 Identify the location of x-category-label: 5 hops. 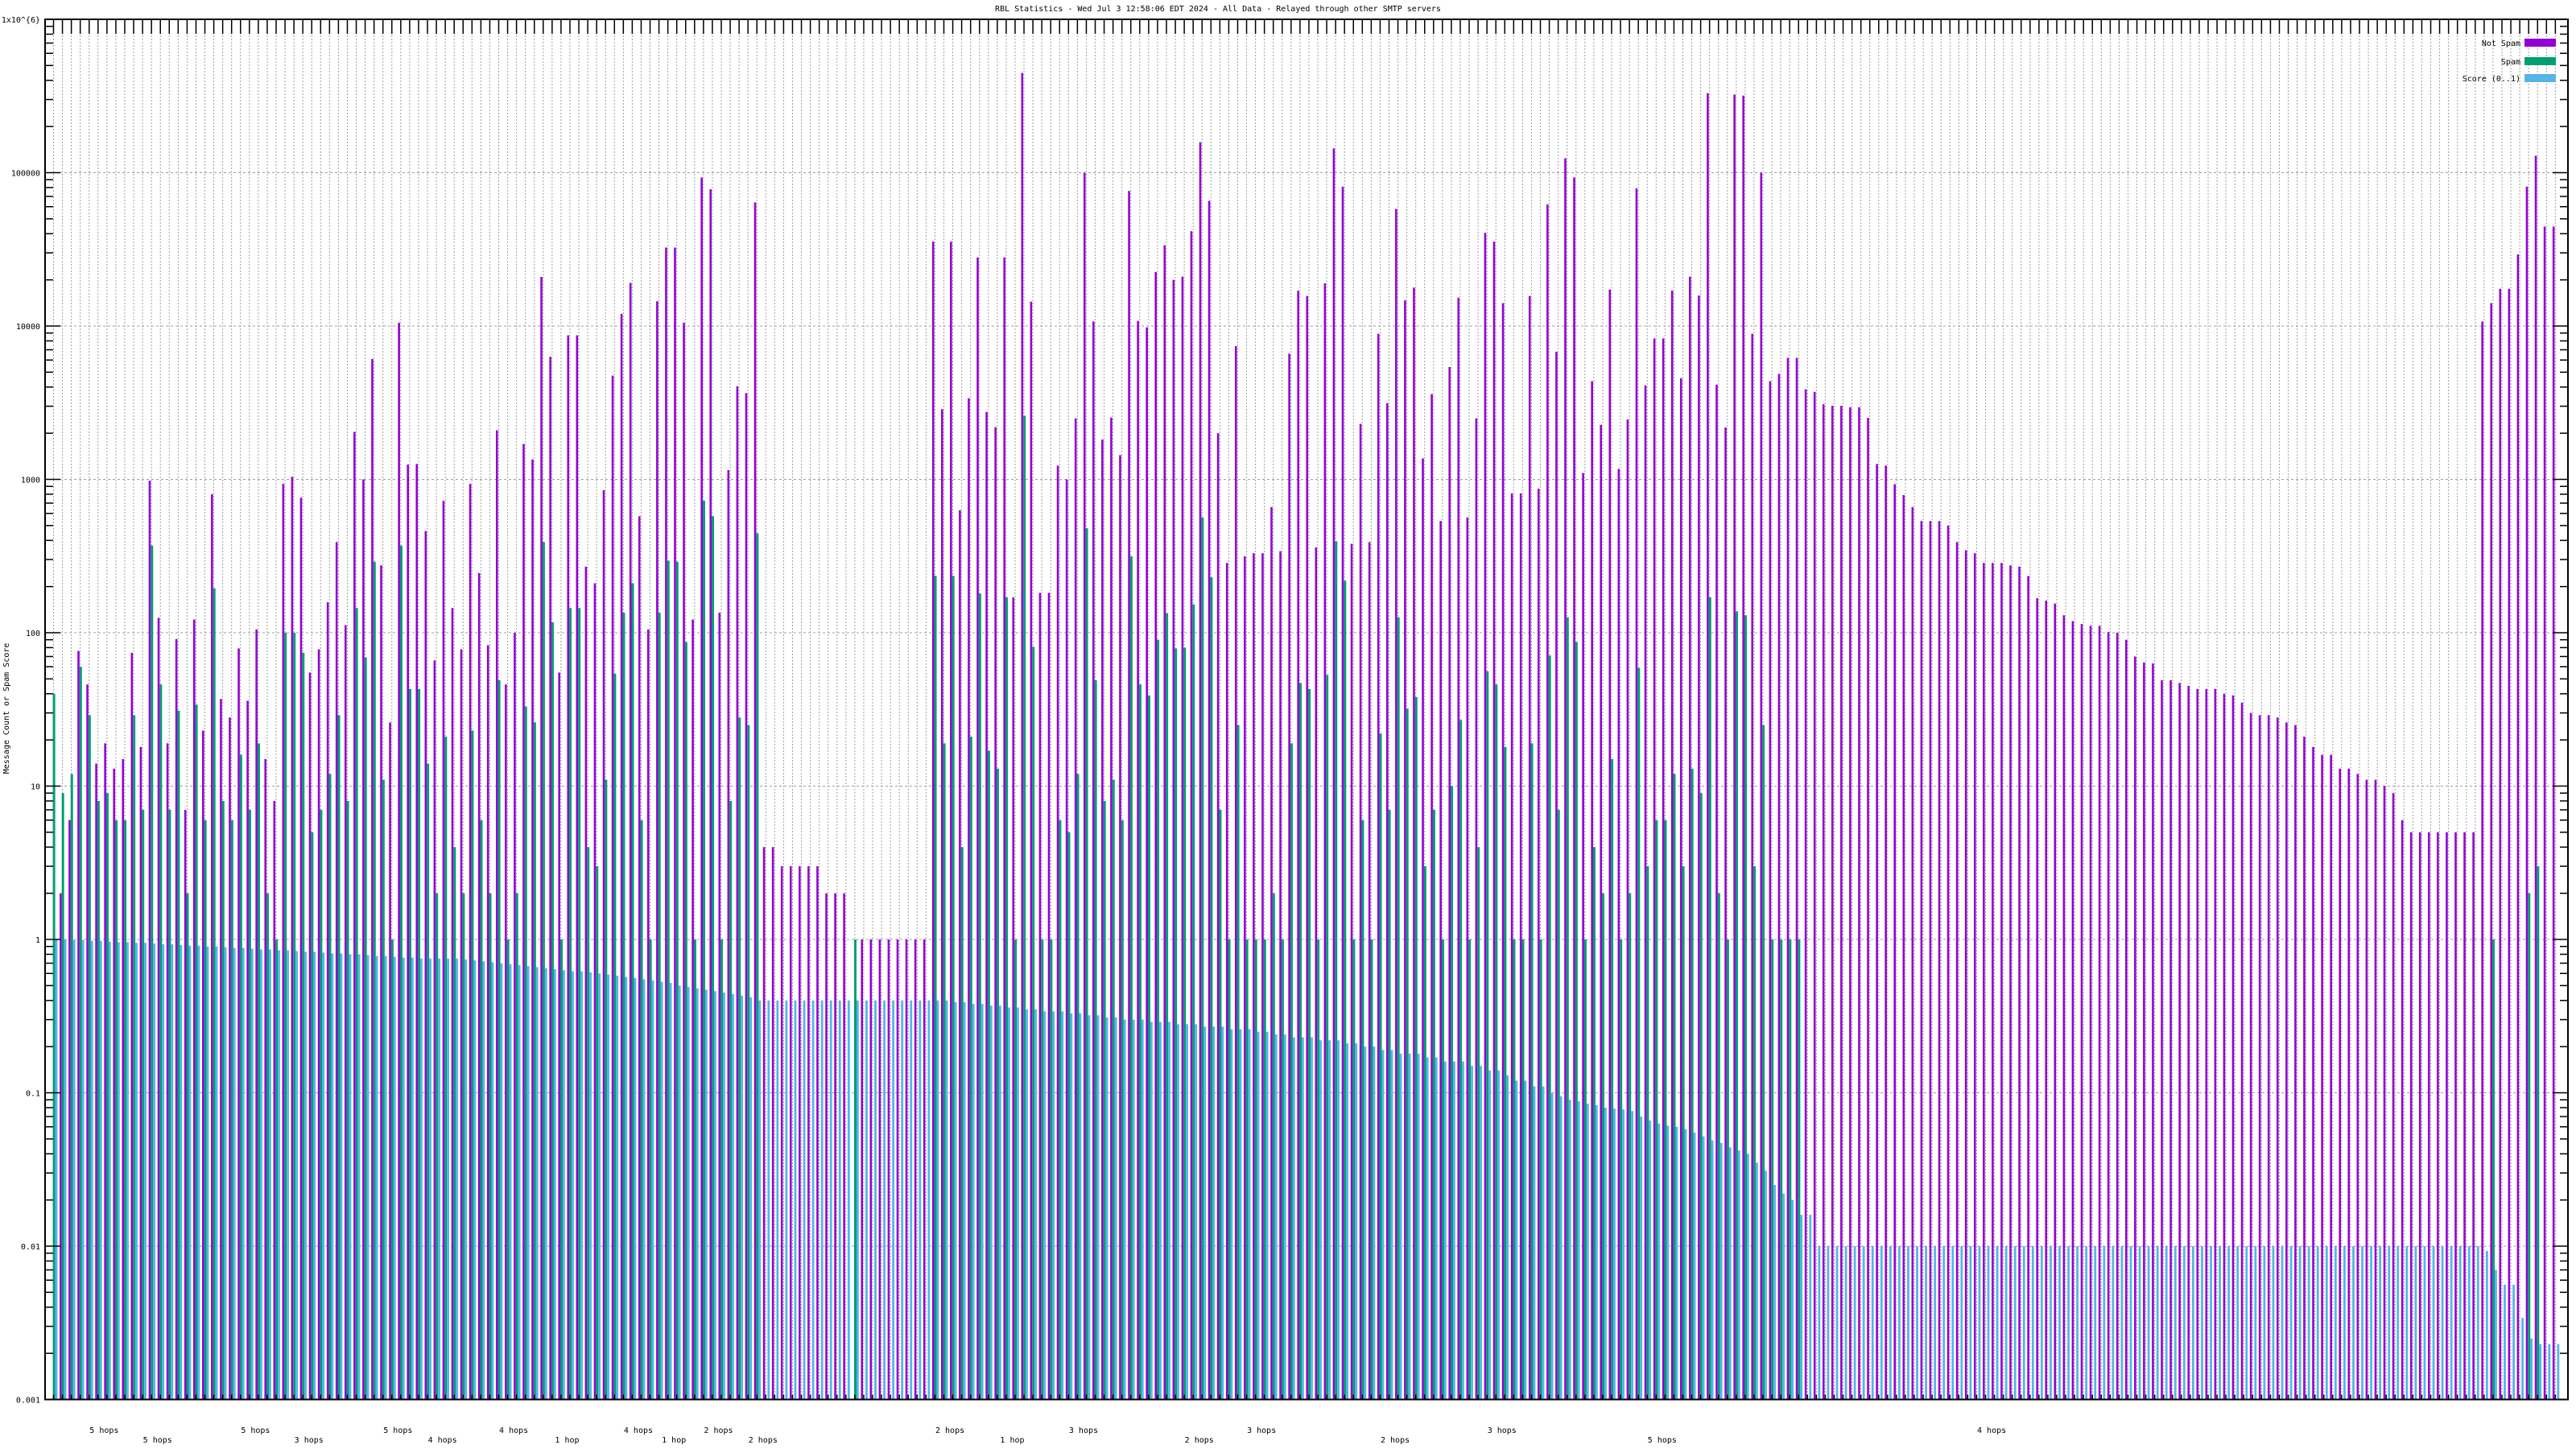
(255, 1430).